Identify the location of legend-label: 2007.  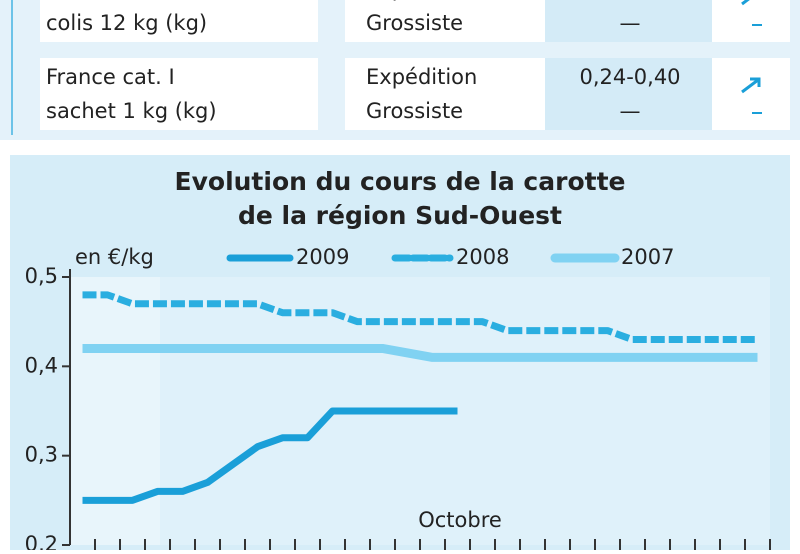
(647, 257).